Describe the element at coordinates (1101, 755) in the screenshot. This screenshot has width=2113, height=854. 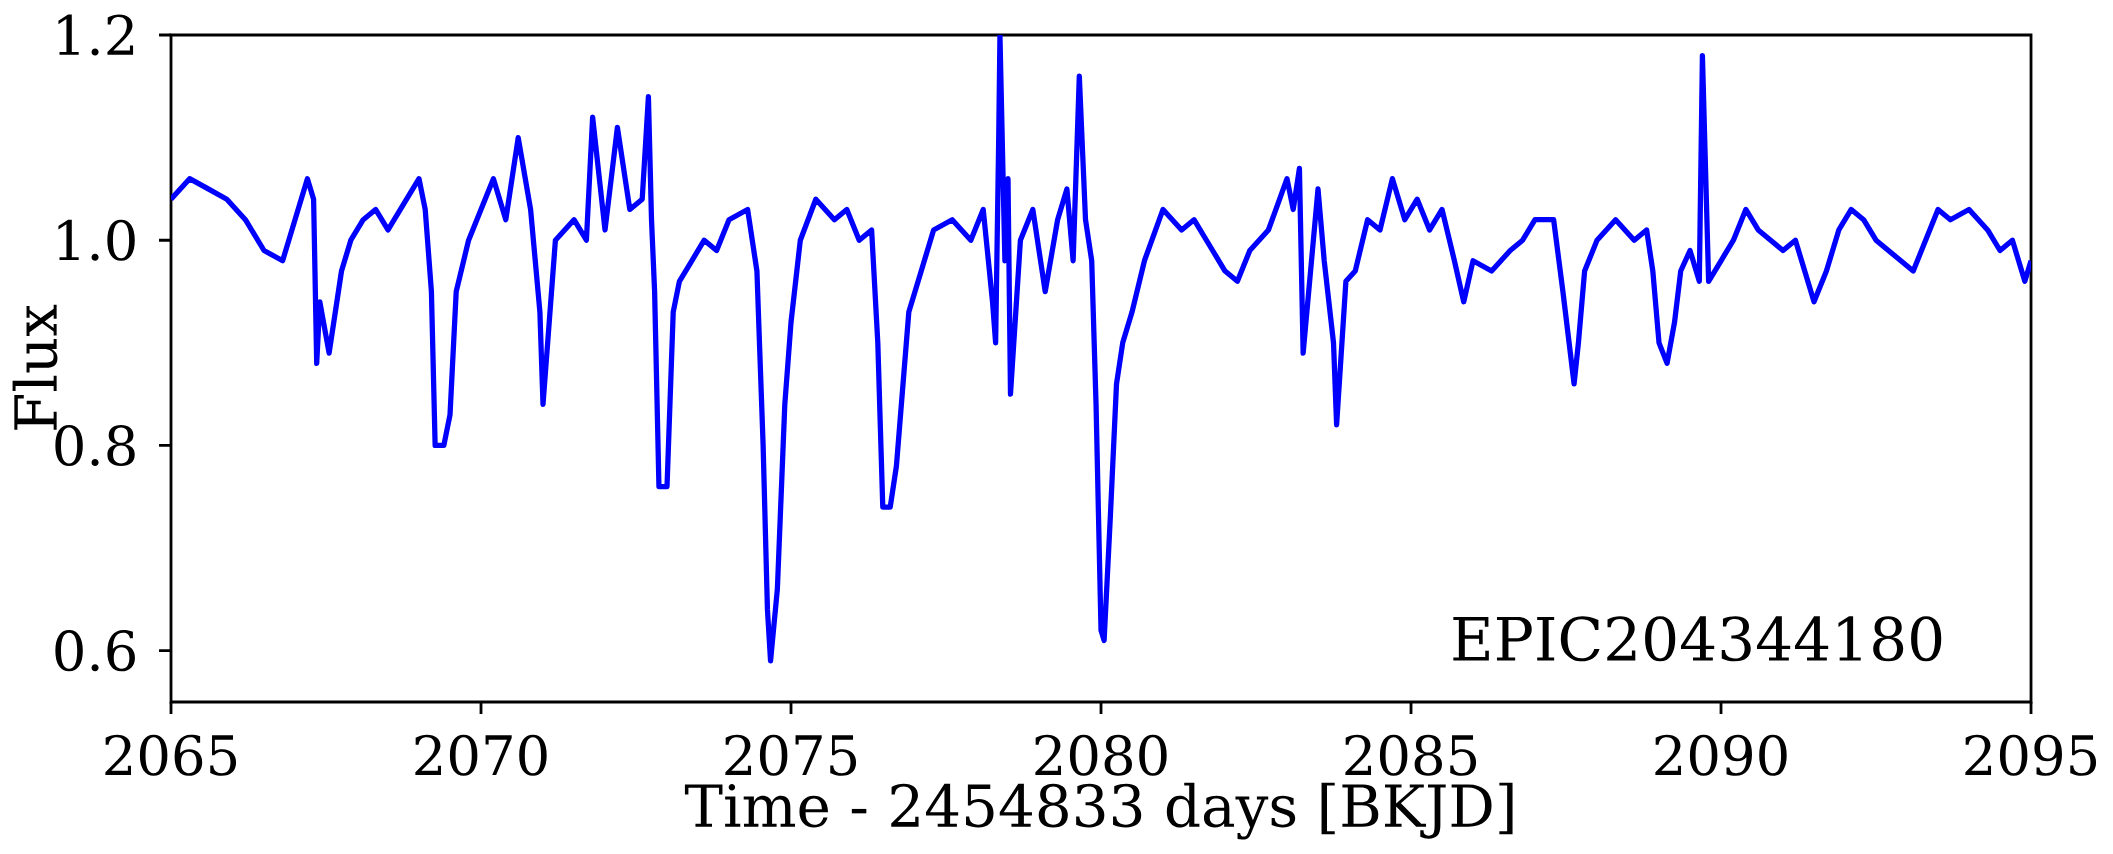
I see `x-tick-label: 2080` at that location.